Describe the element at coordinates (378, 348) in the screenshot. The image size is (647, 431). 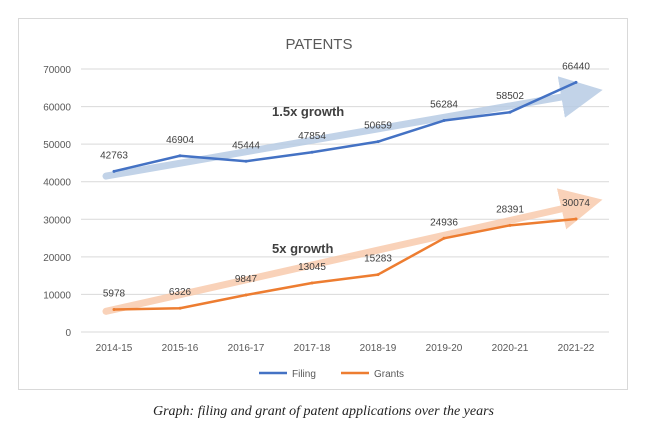
I see `x-tick-label: 2018-19` at that location.